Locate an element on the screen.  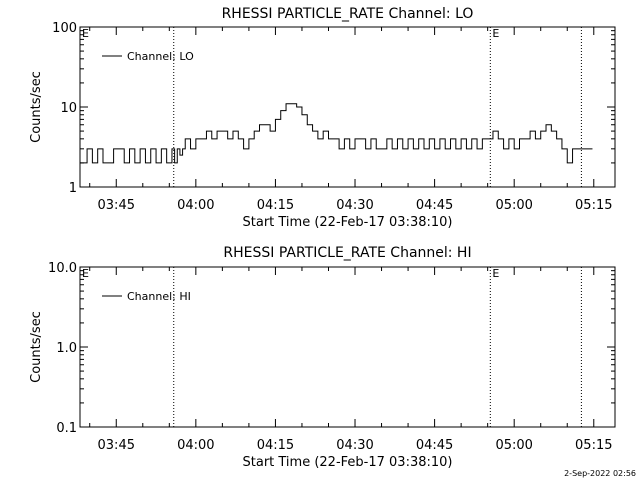
panel-2-y-tick-label: 0.1 is located at coordinates (66, 428).